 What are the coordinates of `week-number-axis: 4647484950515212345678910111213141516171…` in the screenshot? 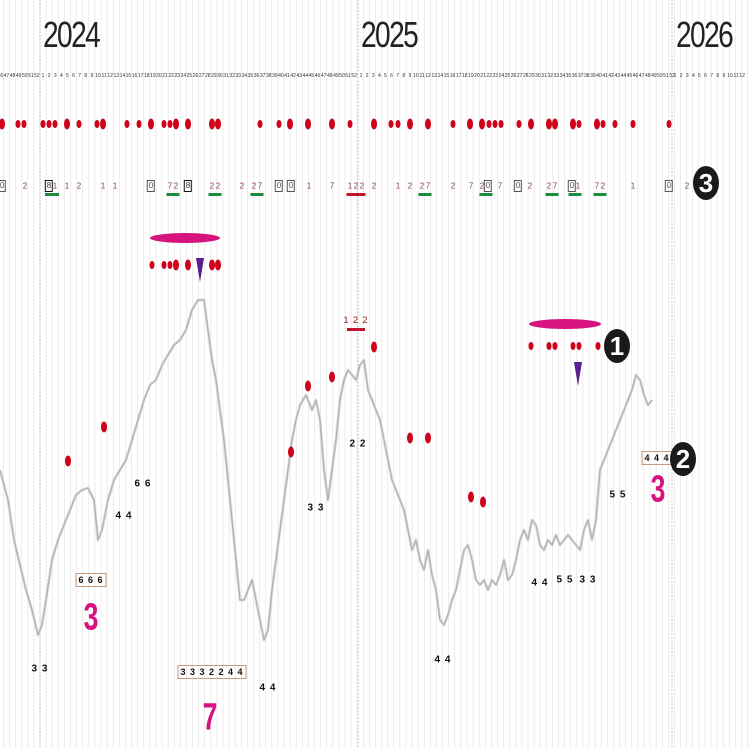 It's located at (374, 78).